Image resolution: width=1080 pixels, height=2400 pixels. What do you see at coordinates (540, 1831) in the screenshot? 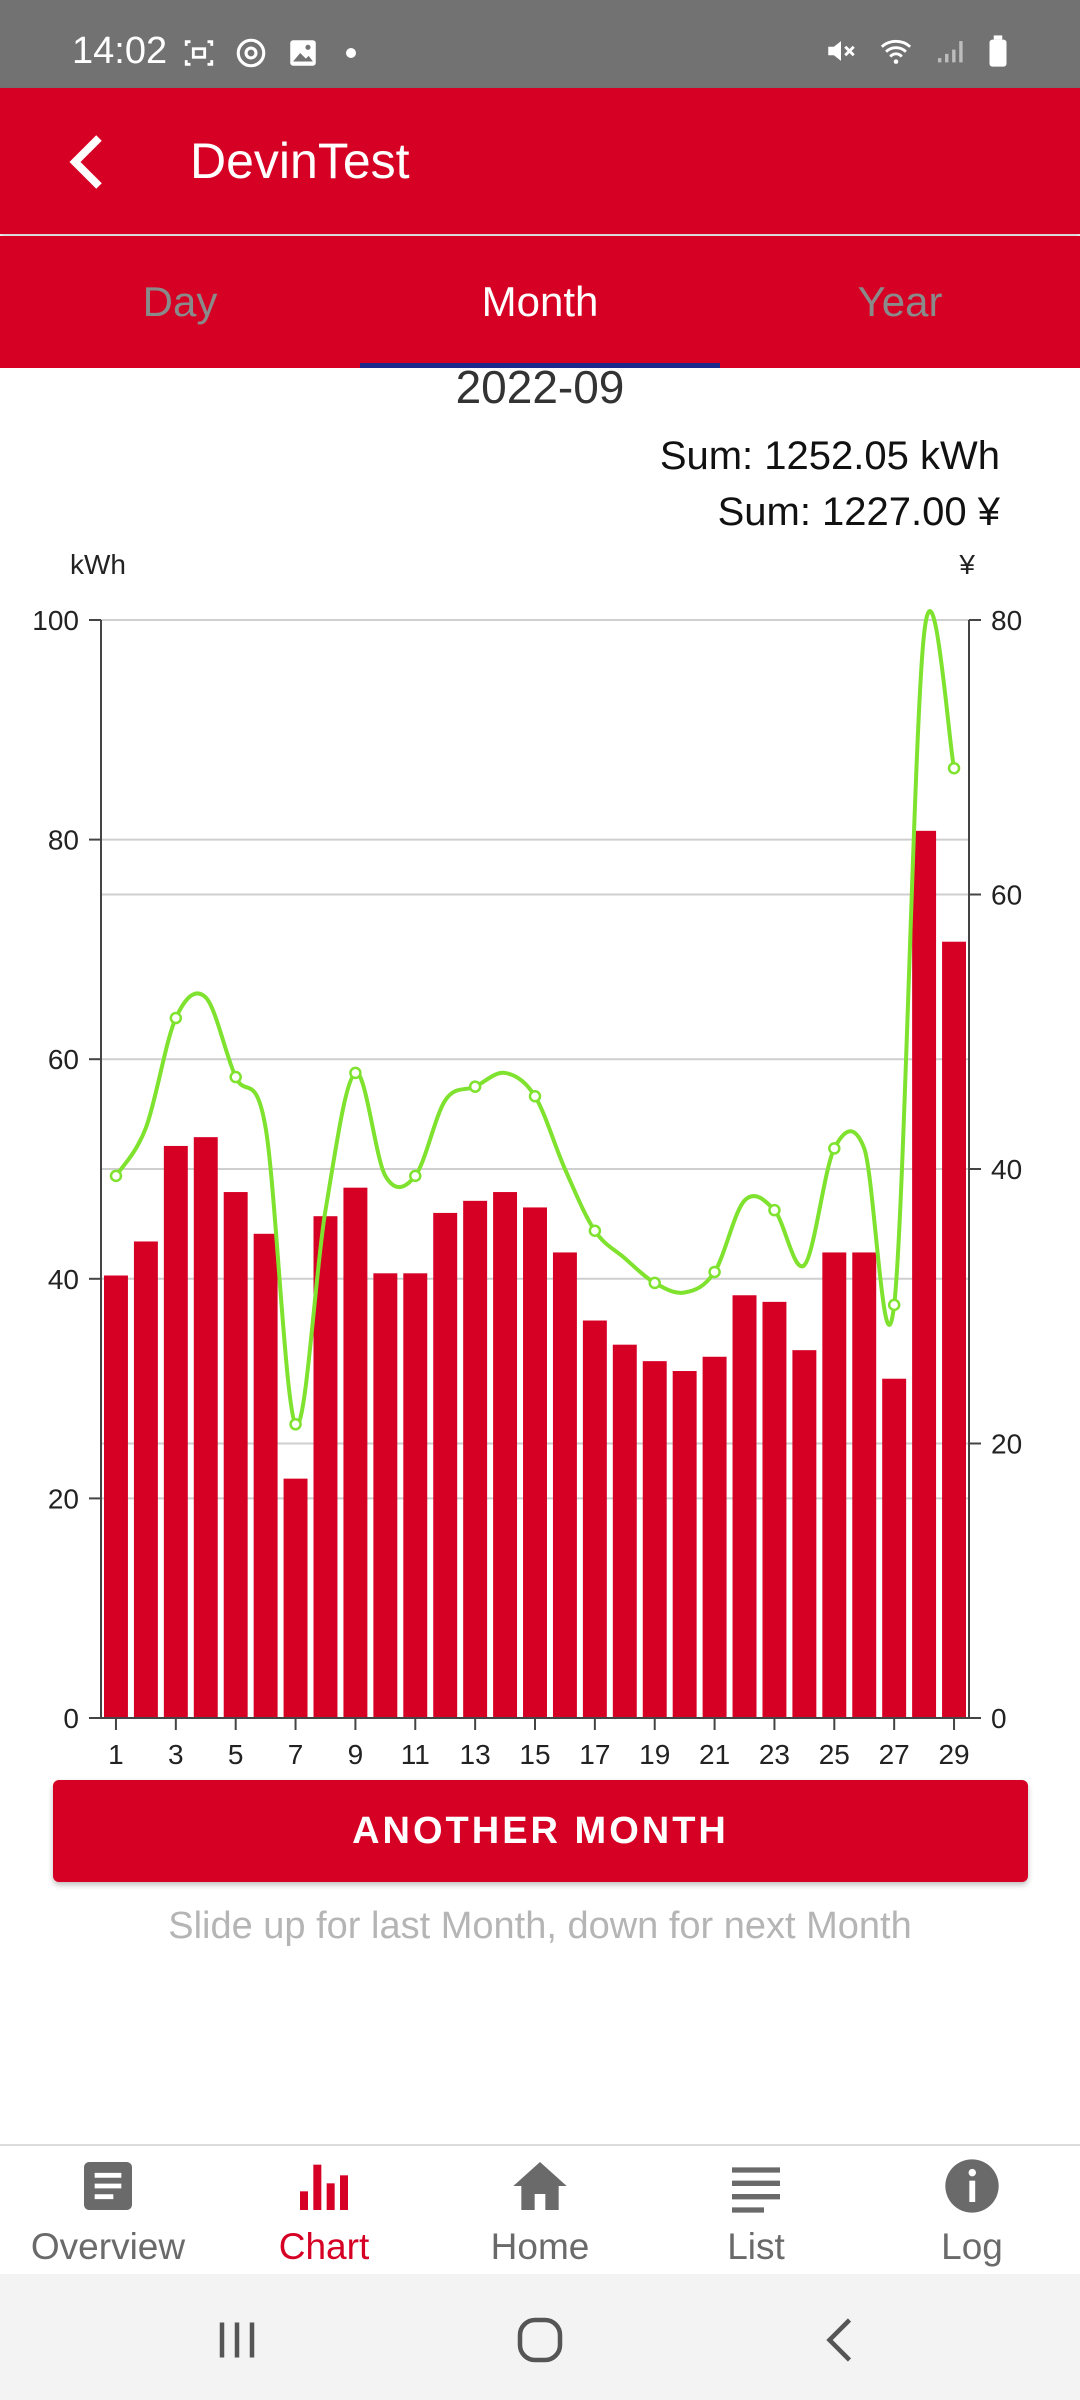
I see `another-month-button: ANOTHER MONTH` at bounding box center [540, 1831].